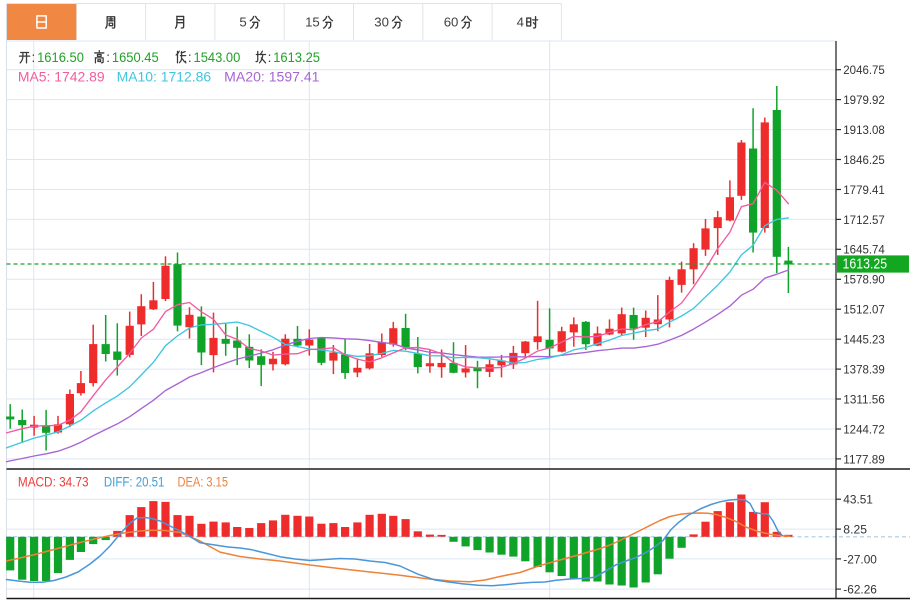 Image resolution: width=910 pixels, height=602 pixels. What do you see at coordinates (242, 22) in the screenshot?
I see `svg-text: 5` at bounding box center [242, 22].